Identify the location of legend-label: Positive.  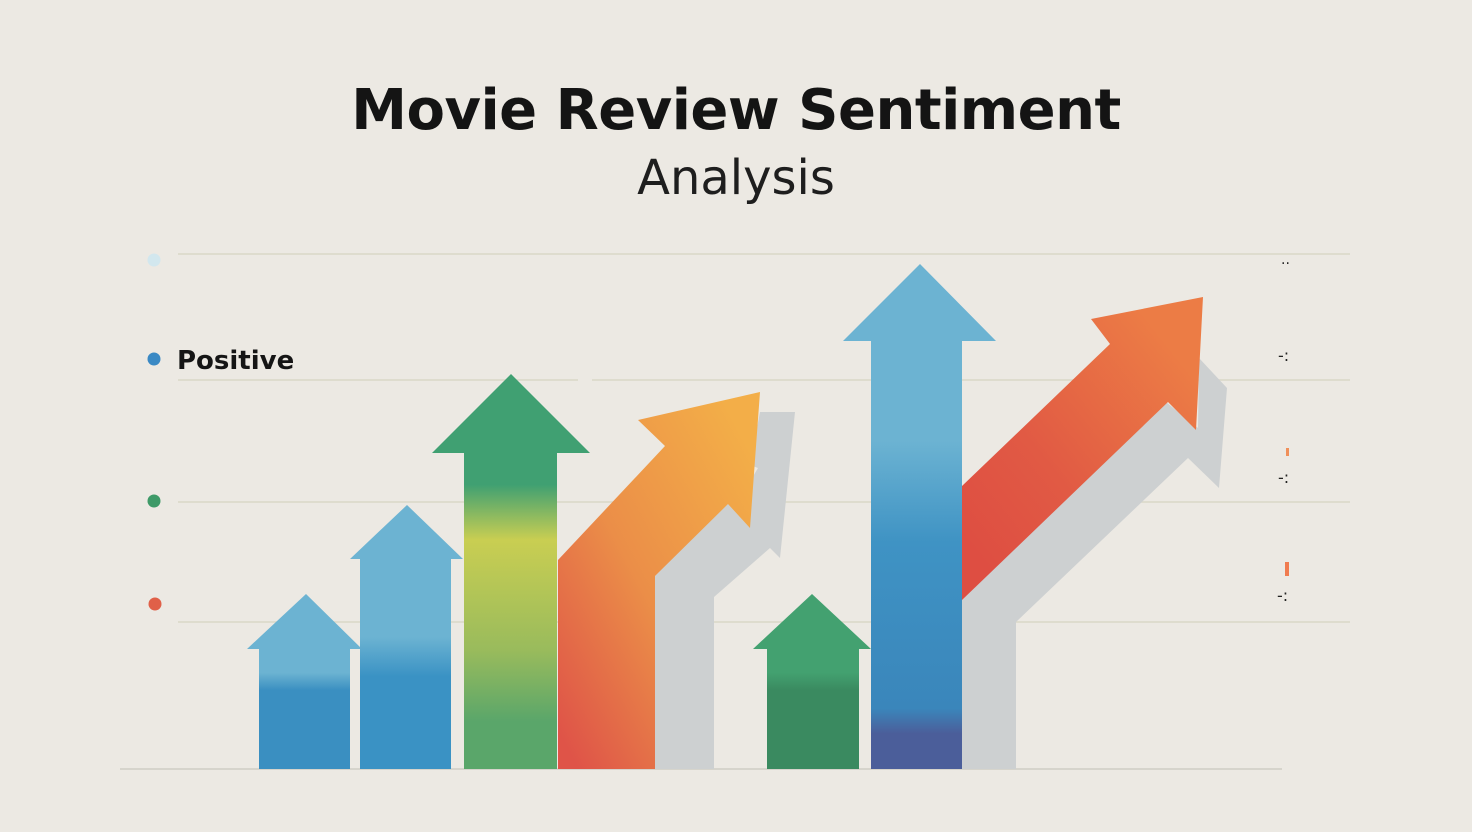
(235, 361).